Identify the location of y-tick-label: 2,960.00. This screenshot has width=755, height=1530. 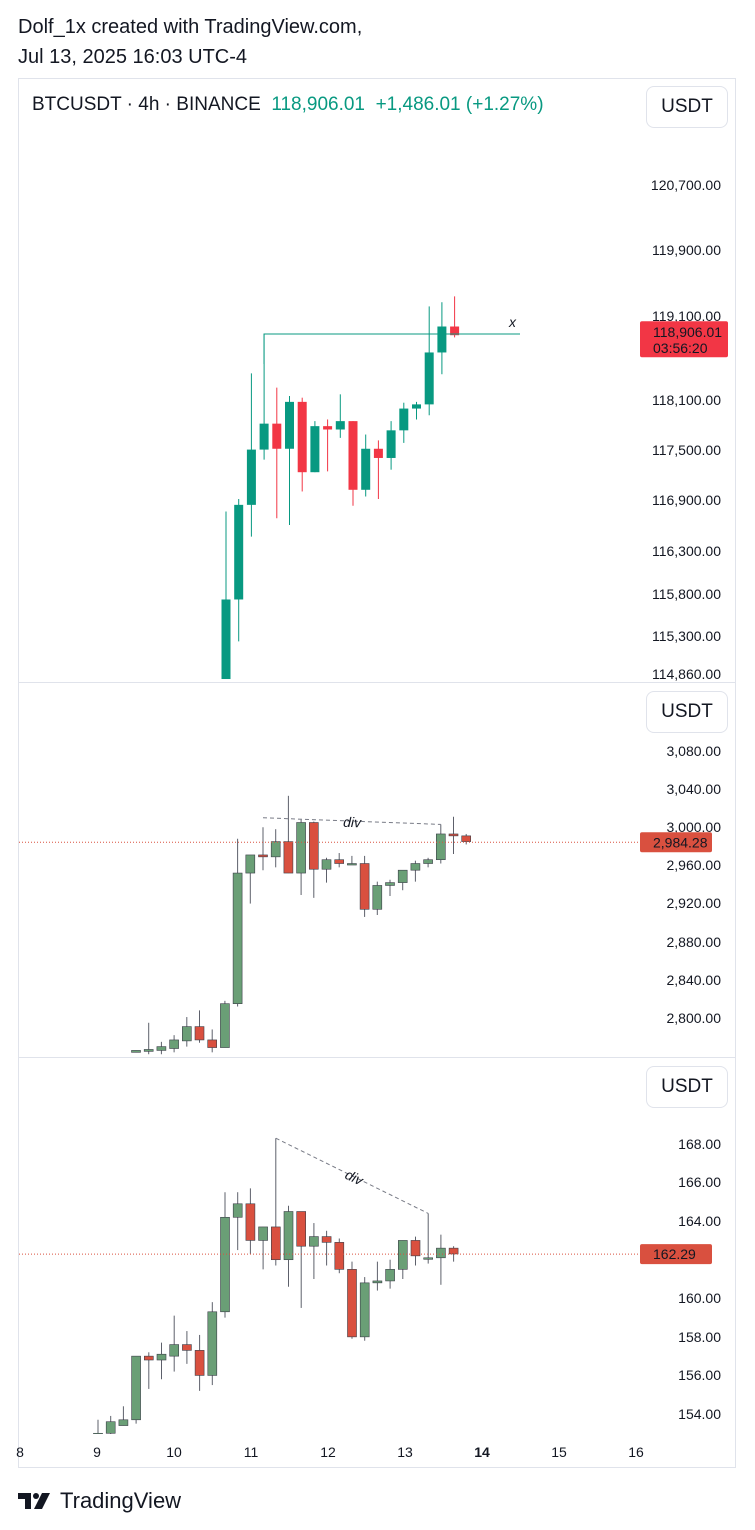
(694, 865).